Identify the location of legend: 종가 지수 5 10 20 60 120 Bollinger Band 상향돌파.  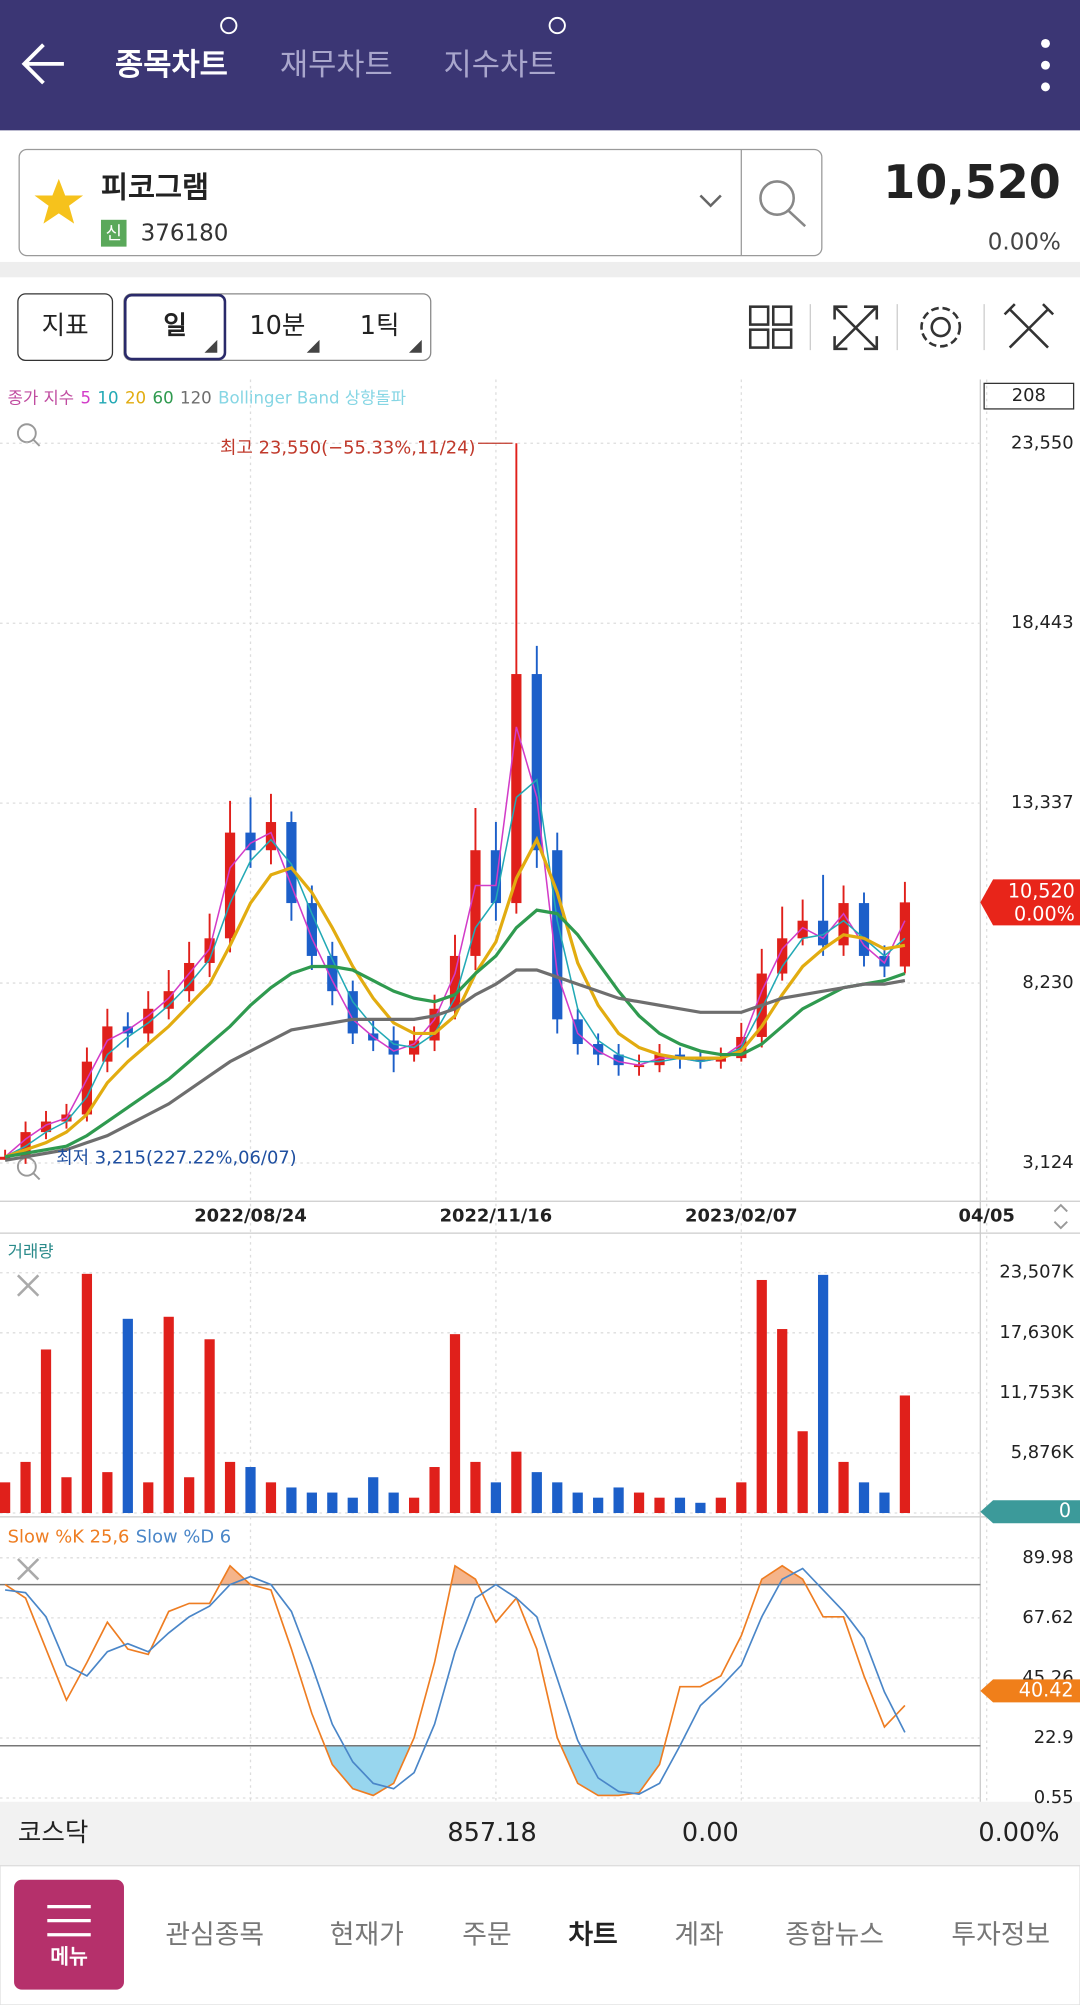
(207, 397).